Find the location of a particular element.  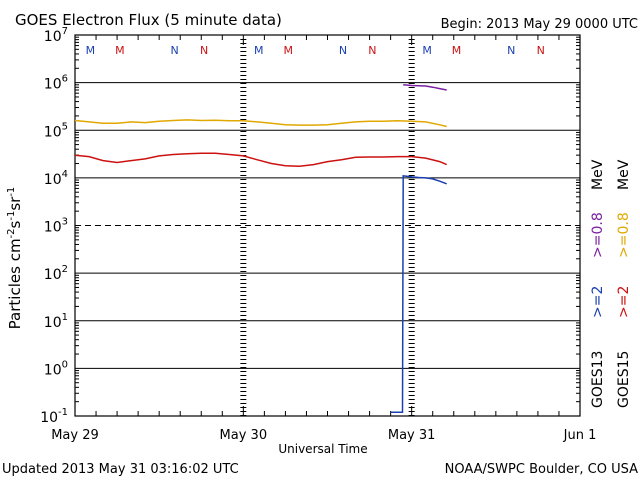

y-axis-label-exp2: -1 is located at coordinates (11, 216).